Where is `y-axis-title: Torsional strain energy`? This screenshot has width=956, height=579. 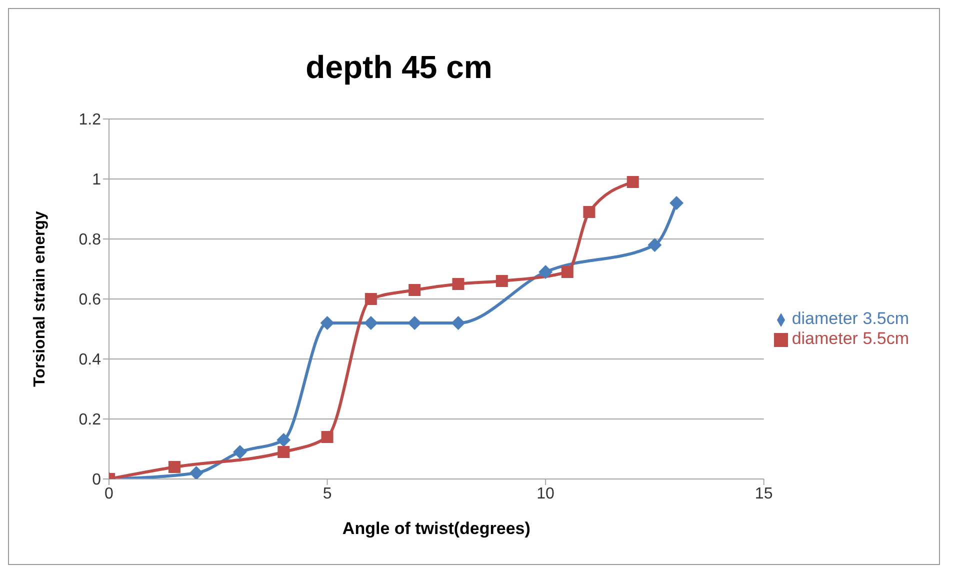 y-axis-title: Torsional strain energy is located at coordinates (40, 299).